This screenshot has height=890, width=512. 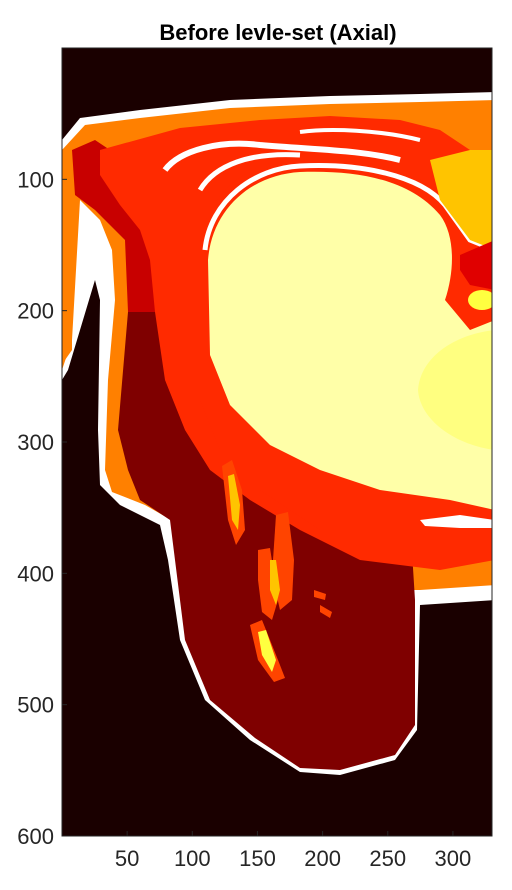 What do you see at coordinates (455, 390) in the screenshot?
I see `organ-inner-region` at bounding box center [455, 390].